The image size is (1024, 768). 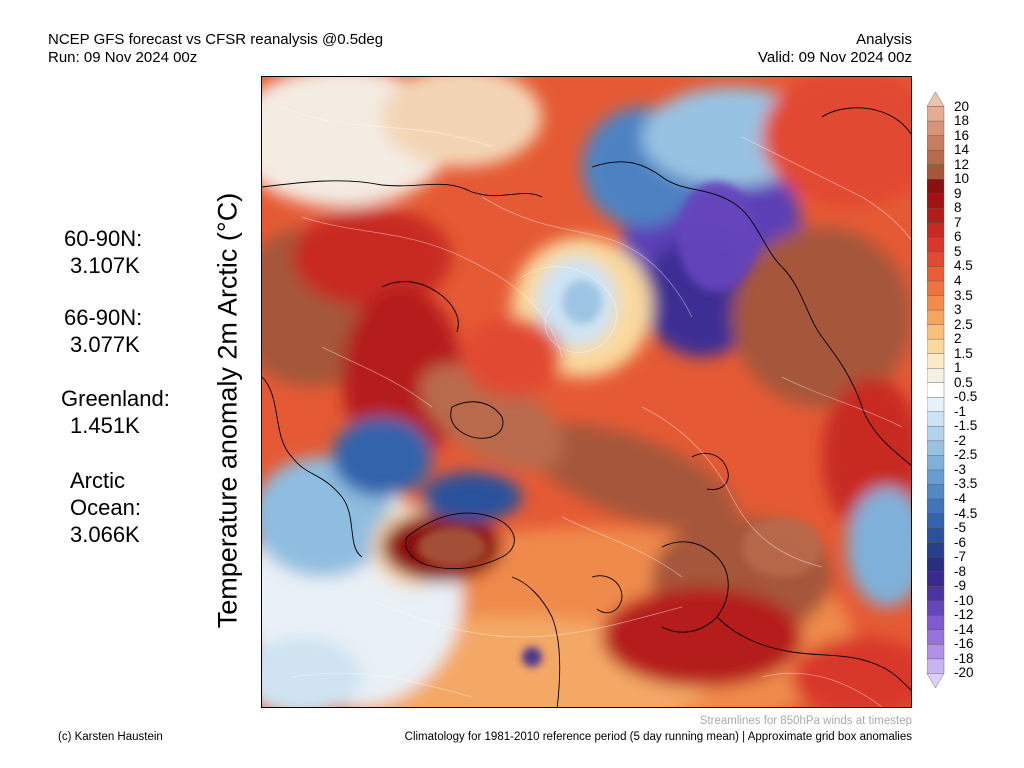 What do you see at coordinates (103, 317) in the screenshot?
I see `stat-label: 66-90N:` at bounding box center [103, 317].